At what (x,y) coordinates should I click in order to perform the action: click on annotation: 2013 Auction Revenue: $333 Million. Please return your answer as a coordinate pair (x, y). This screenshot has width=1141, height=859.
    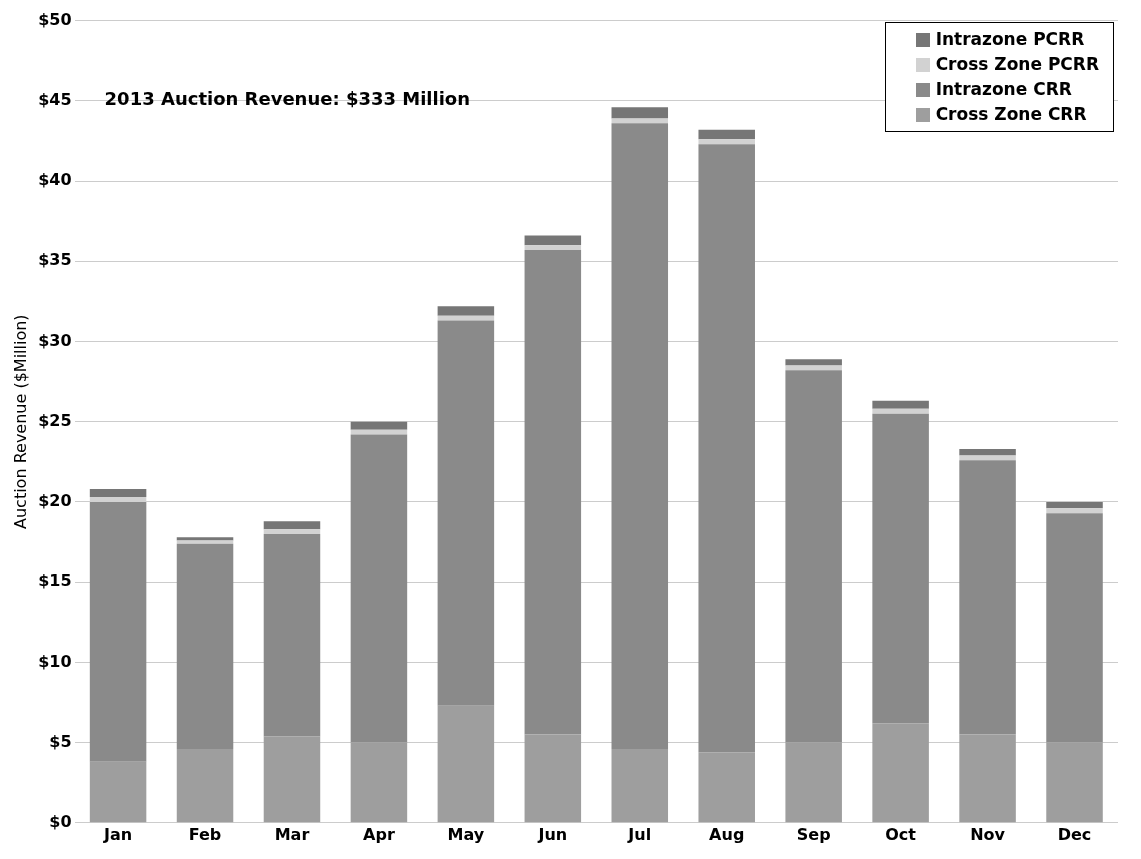
    Looking at the image, I should click on (287, 99).